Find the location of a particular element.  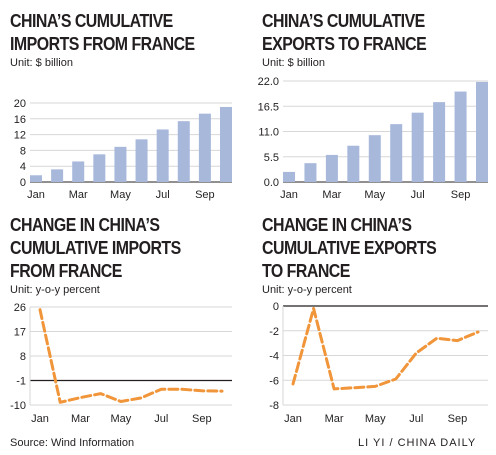

title-line: IMPORTS FROM FRANCE is located at coordinates (102, 43).